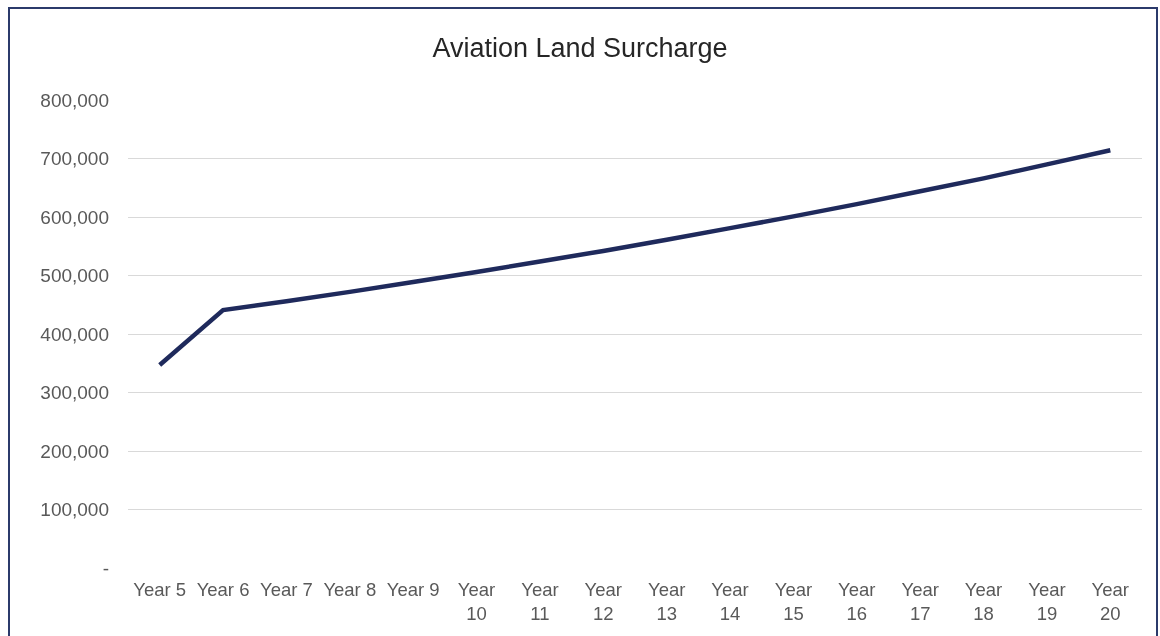 The width and height of the screenshot is (1160, 636). Describe the element at coordinates (74, 451) in the screenshot. I see `y-tick-label: 200,000` at that location.